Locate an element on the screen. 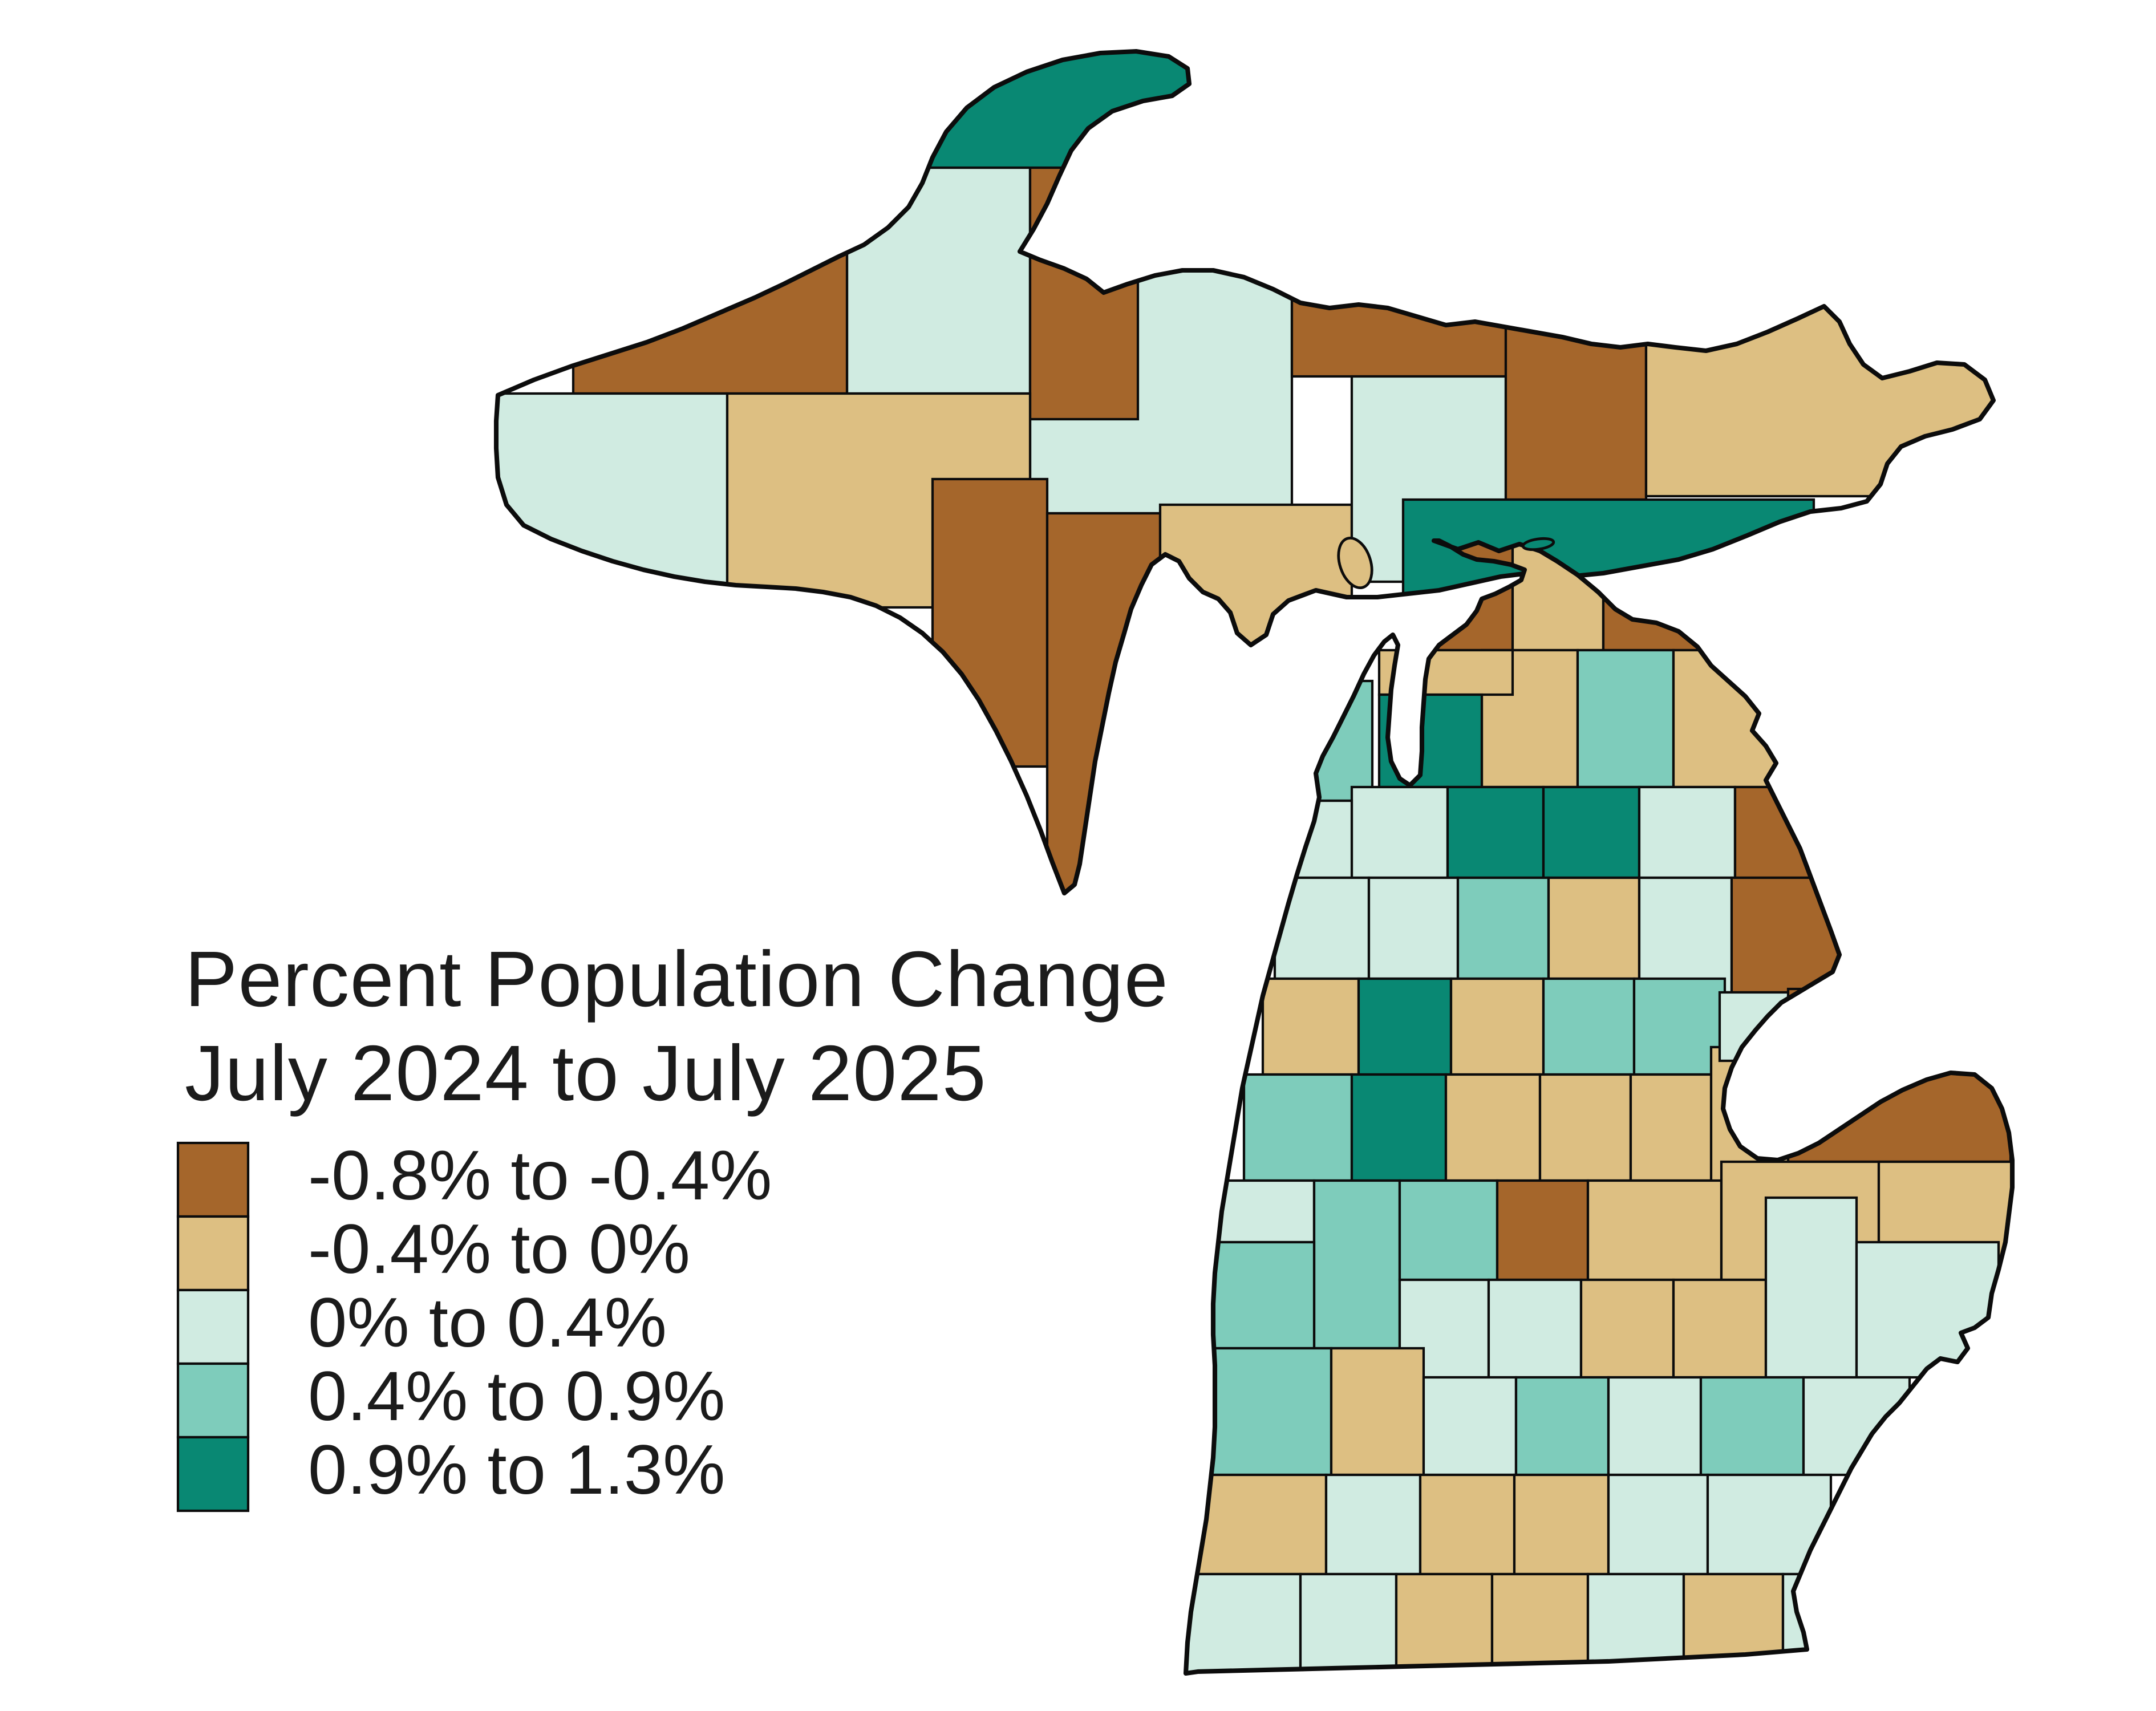  county-van-buren is located at coordinates (1260, 1524).